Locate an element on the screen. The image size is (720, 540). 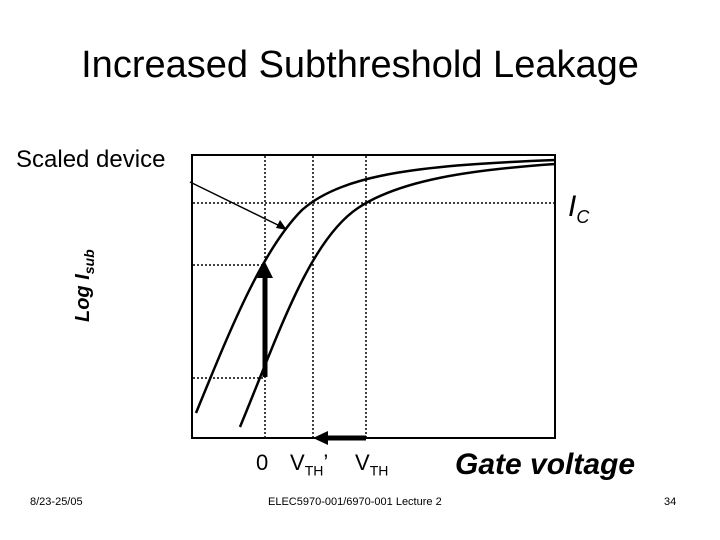
y-axis-label-sub: sub is located at coordinates (89, 261).